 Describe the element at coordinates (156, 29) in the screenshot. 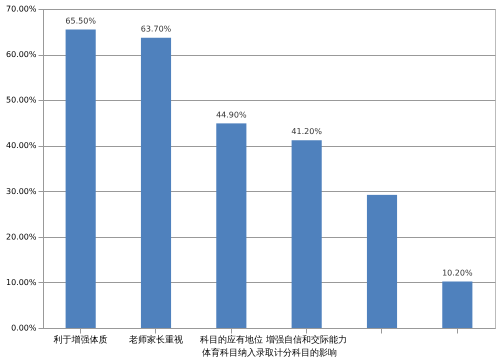

I see `data-label: 63.70%` at that location.